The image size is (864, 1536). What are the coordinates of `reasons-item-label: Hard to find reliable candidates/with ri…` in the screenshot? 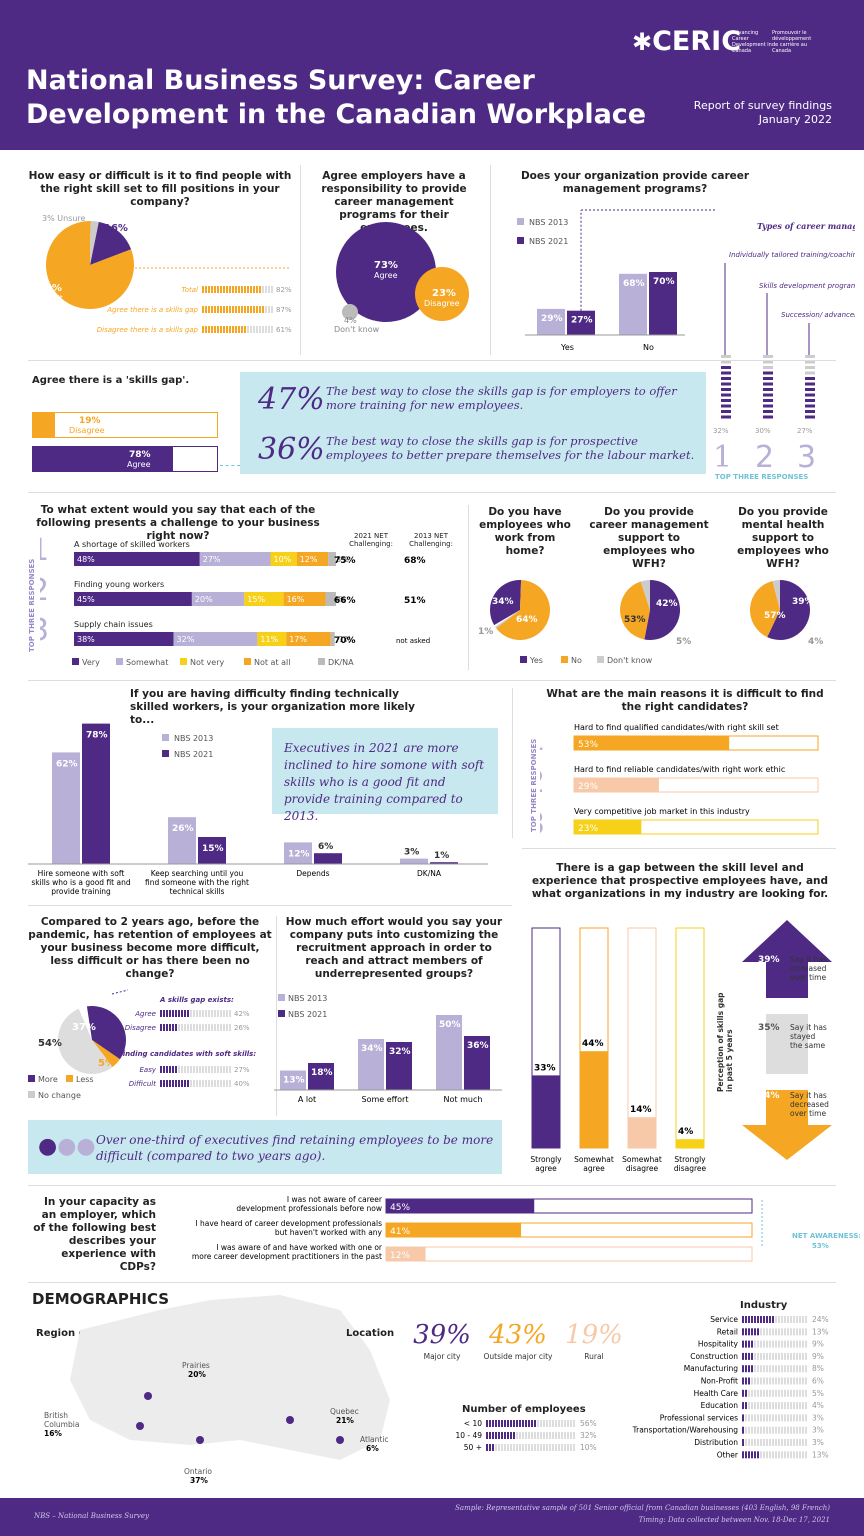 It's located at (679, 769).